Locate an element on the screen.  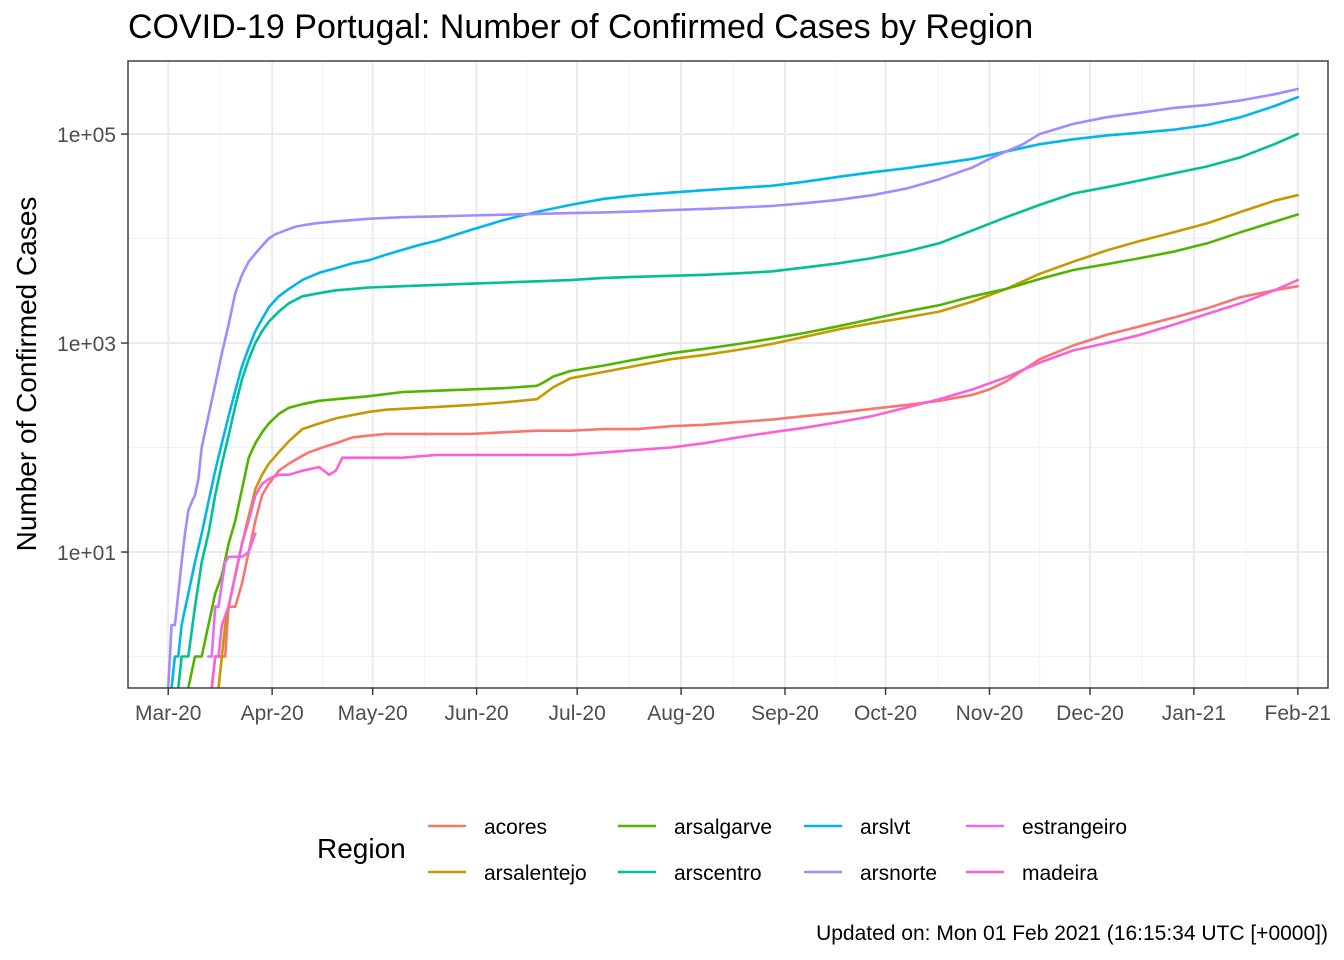
x-tick-label: Apr-20 is located at coordinates (272, 713).